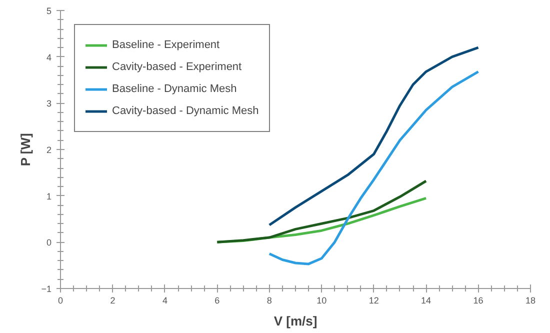 The height and width of the screenshot is (333, 550). Describe the element at coordinates (165, 301) in the screenshot. I see `x-tick-label: 4` at that location.